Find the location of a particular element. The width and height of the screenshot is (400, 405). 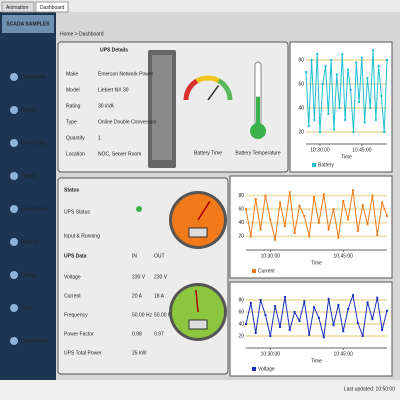

field-value: 1 is located at coordinates (99, 138).